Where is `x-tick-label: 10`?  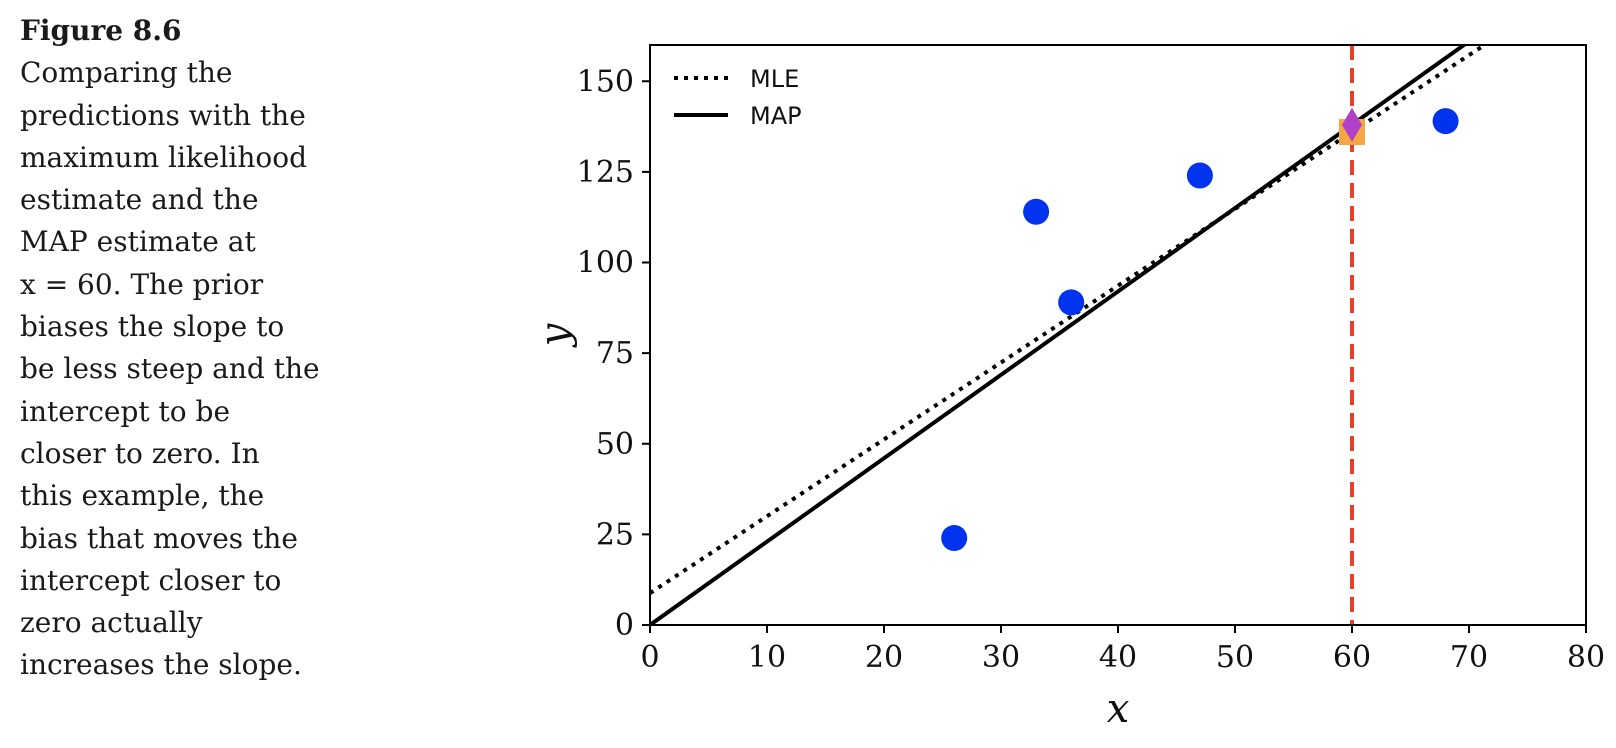
x-tick-label: 10 is located at coordinates (767, 657).